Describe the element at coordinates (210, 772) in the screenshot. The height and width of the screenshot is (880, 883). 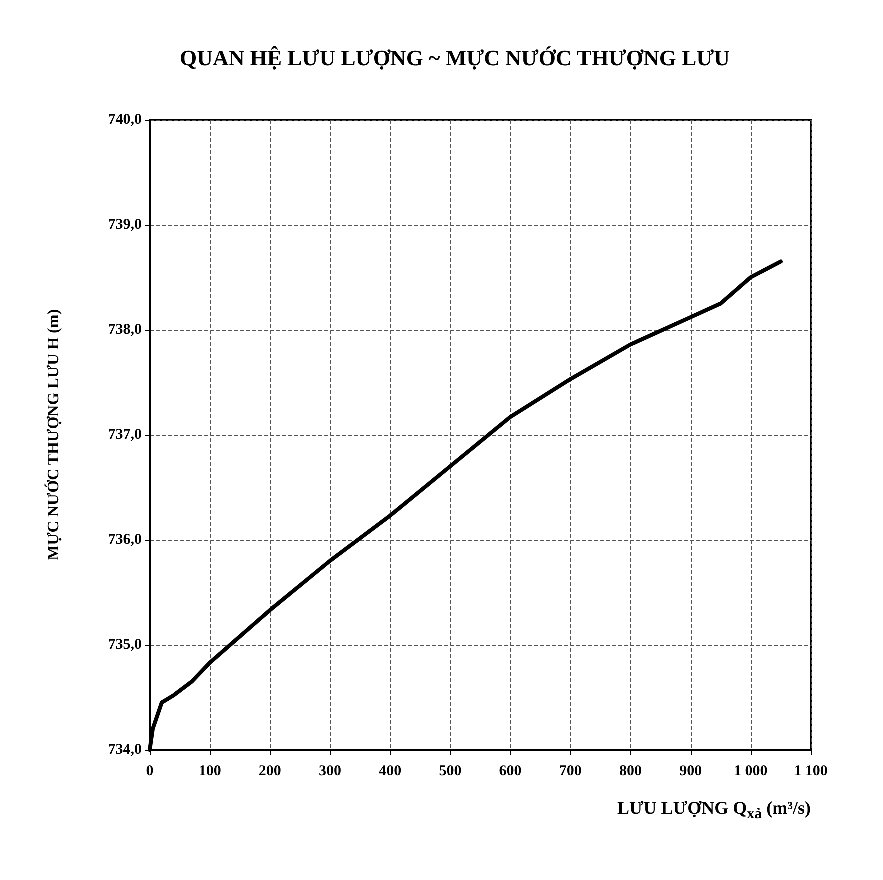
I see `x-tick-label: 100` at that location.